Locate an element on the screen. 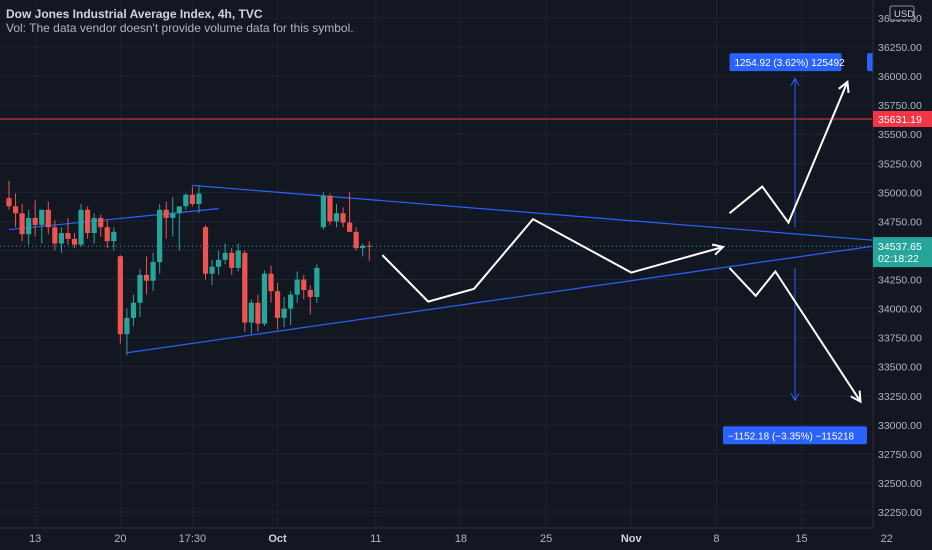 The image size is (932, 550). y-tick-label: 32250.00 is located at coordinates (900, 513).